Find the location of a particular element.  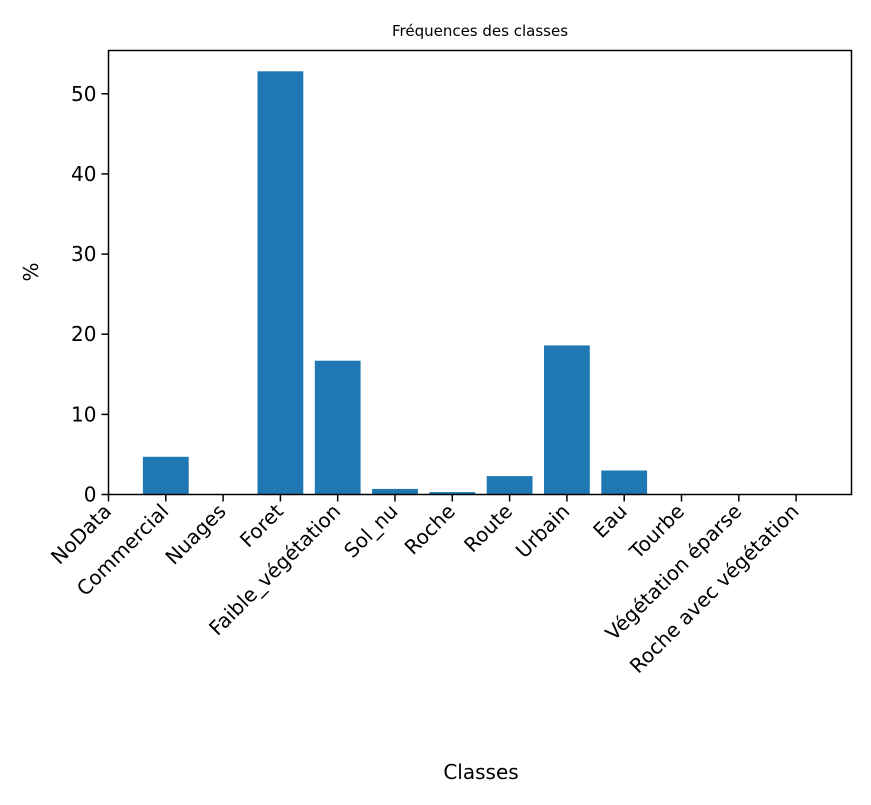

chart-title: Fréquences des classes is located at coordinates (480, 31).